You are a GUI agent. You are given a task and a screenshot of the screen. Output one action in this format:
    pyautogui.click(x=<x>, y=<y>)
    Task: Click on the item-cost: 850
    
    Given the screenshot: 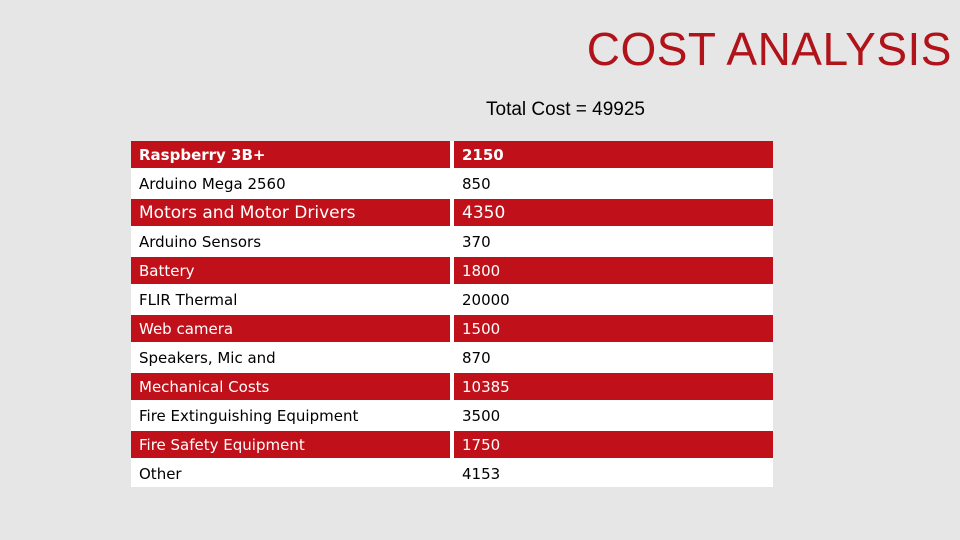 What is the action you would take?
    pyautogui.click(x=613, y=183)
    